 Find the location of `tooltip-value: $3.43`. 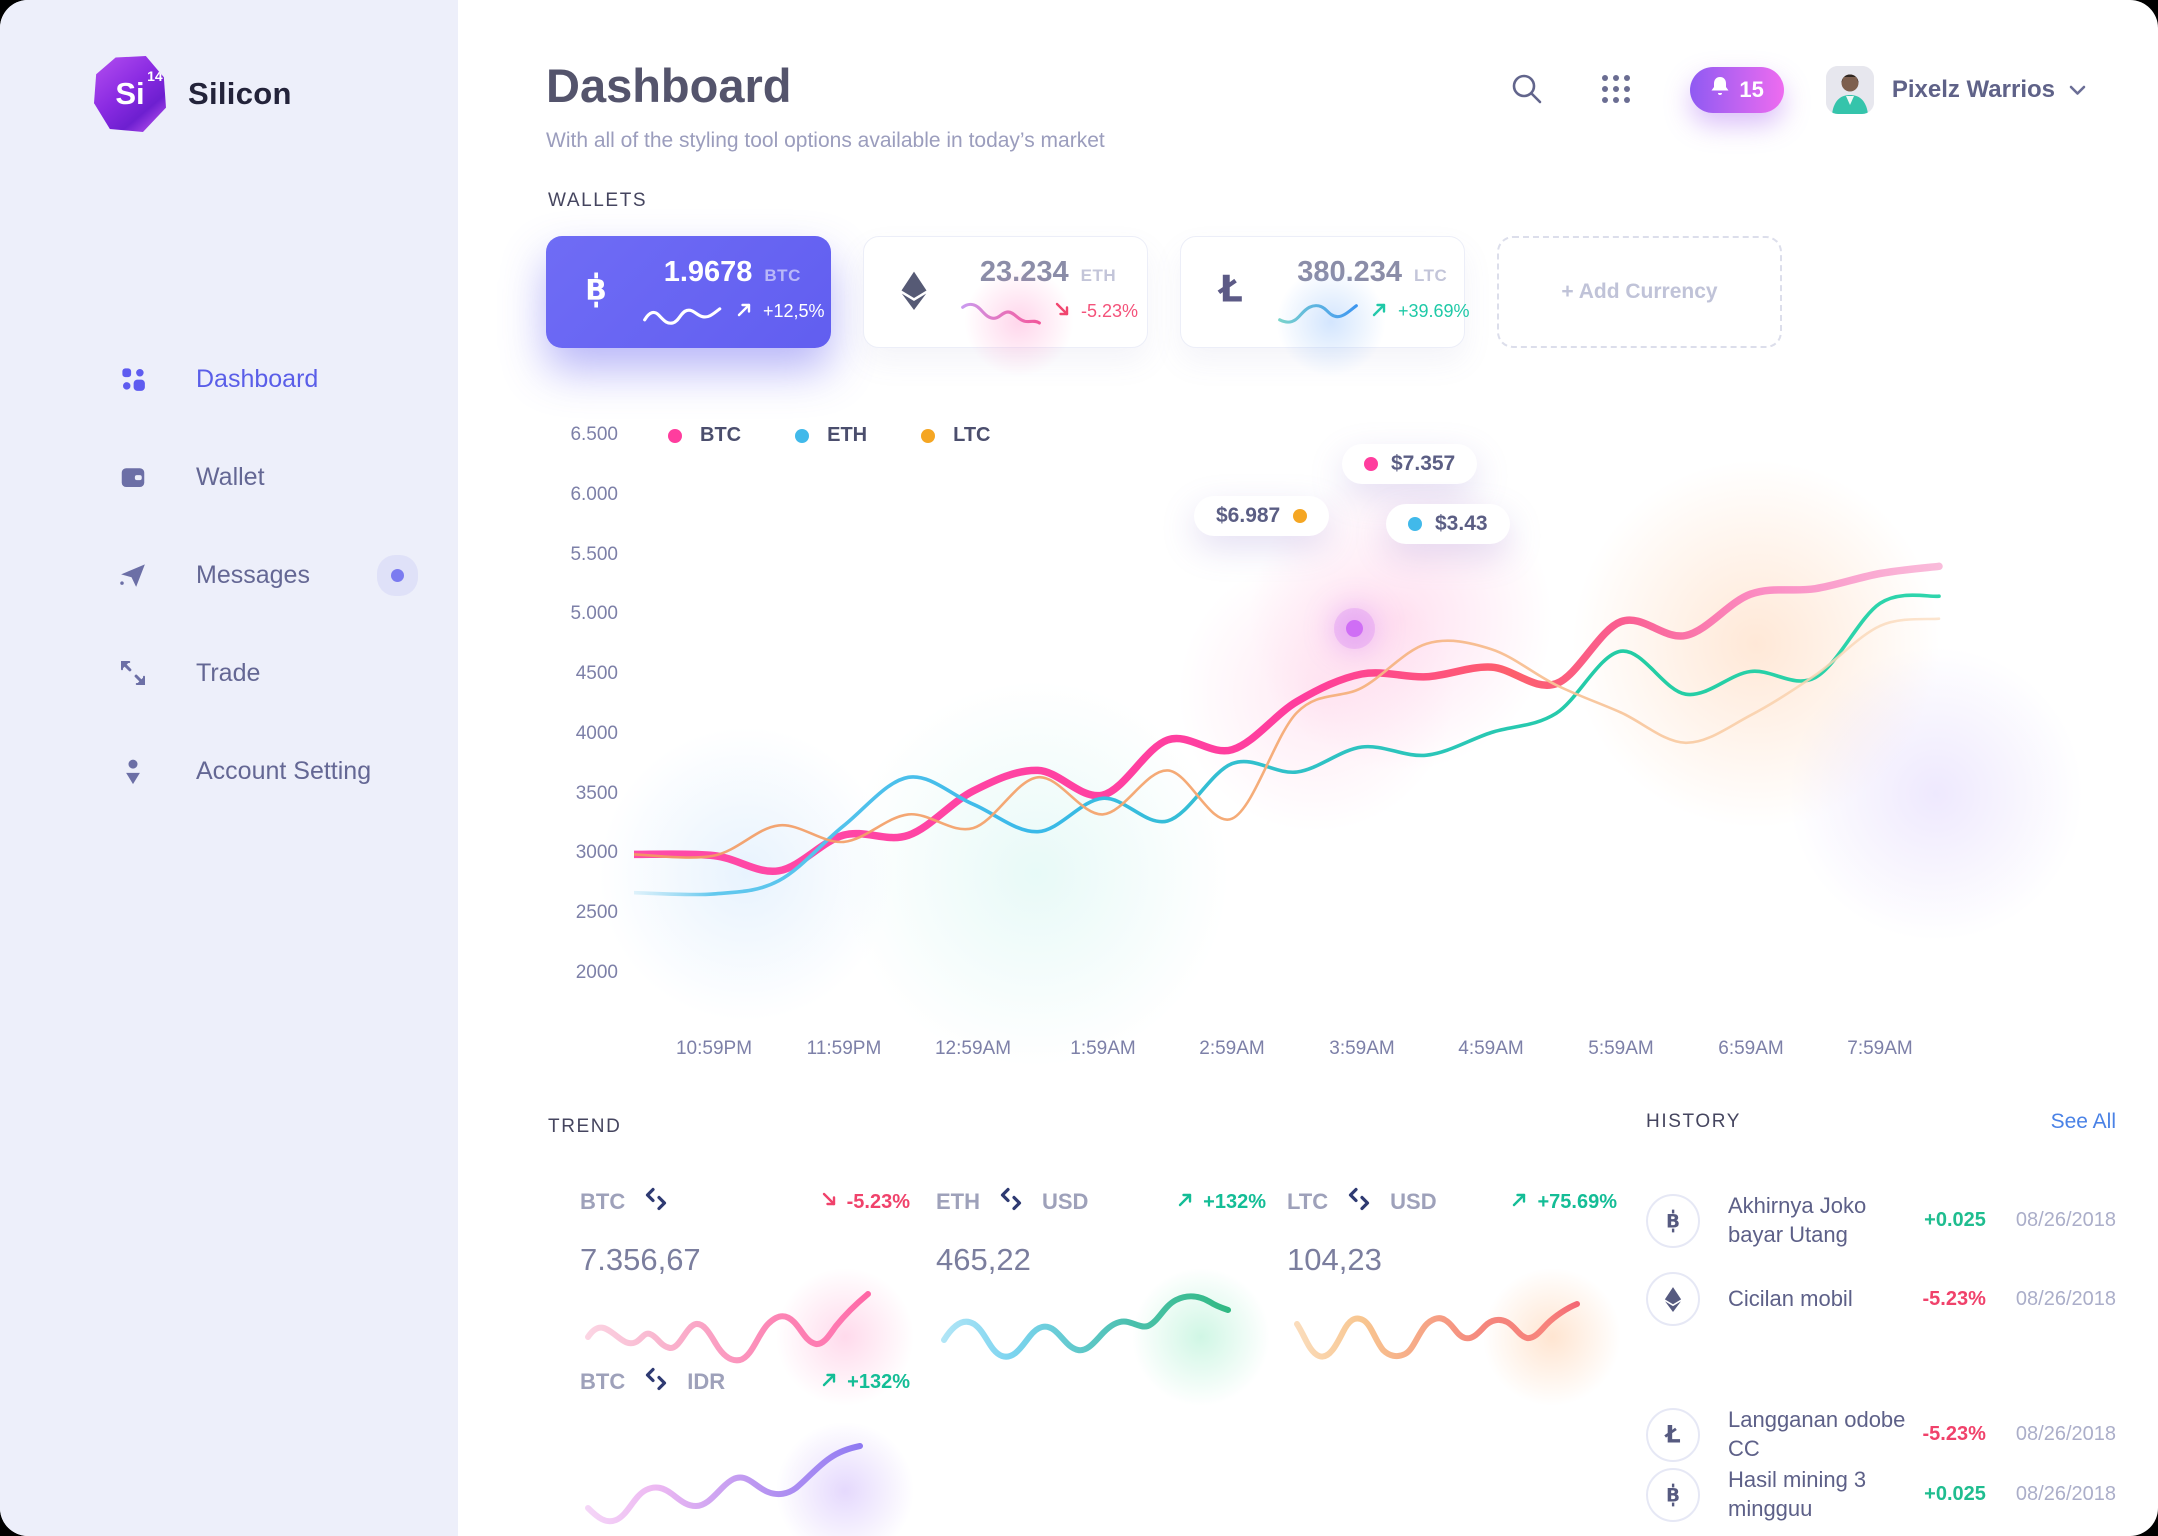

tooltip-value: $3.43 is located at coordinates (1461, 523).